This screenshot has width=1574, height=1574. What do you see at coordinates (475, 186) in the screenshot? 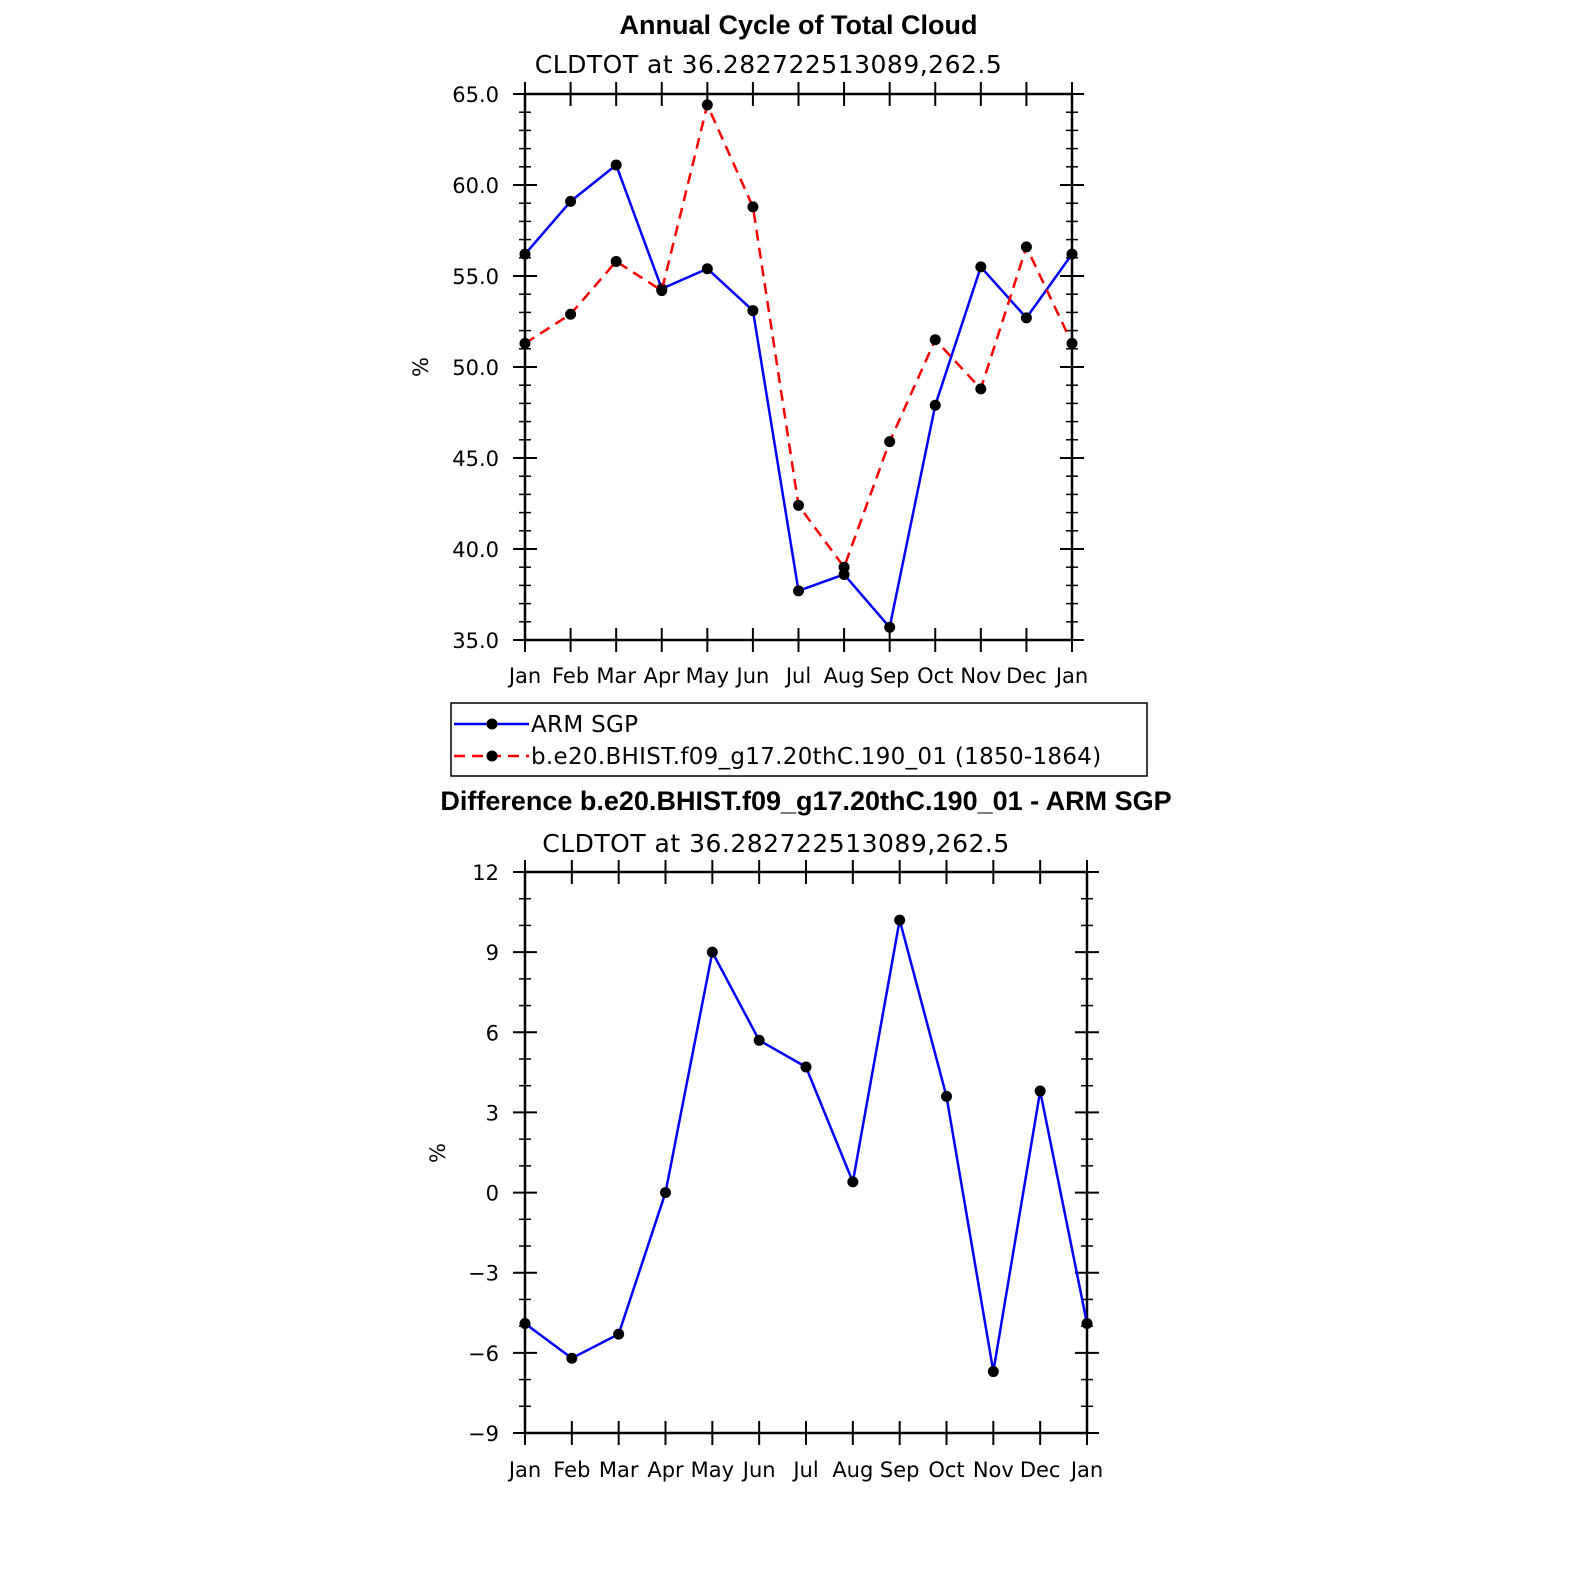
I see `y-tick-label: 60.0` at bounding box center [475, 186].